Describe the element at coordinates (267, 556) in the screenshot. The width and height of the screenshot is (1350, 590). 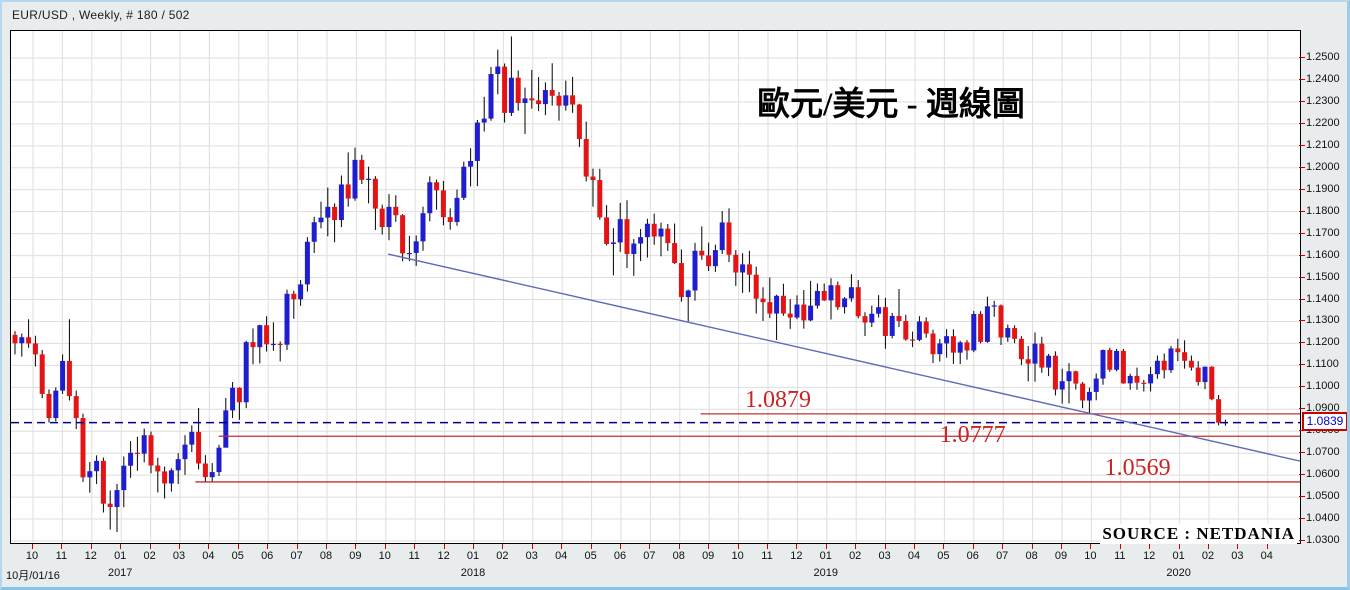
I see `x-axis-month-label: 06` at that location.